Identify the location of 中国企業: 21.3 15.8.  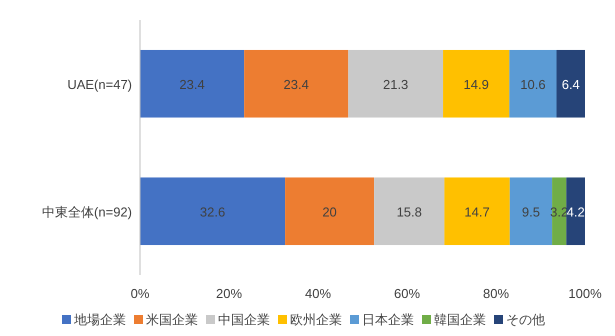
(396, 148).